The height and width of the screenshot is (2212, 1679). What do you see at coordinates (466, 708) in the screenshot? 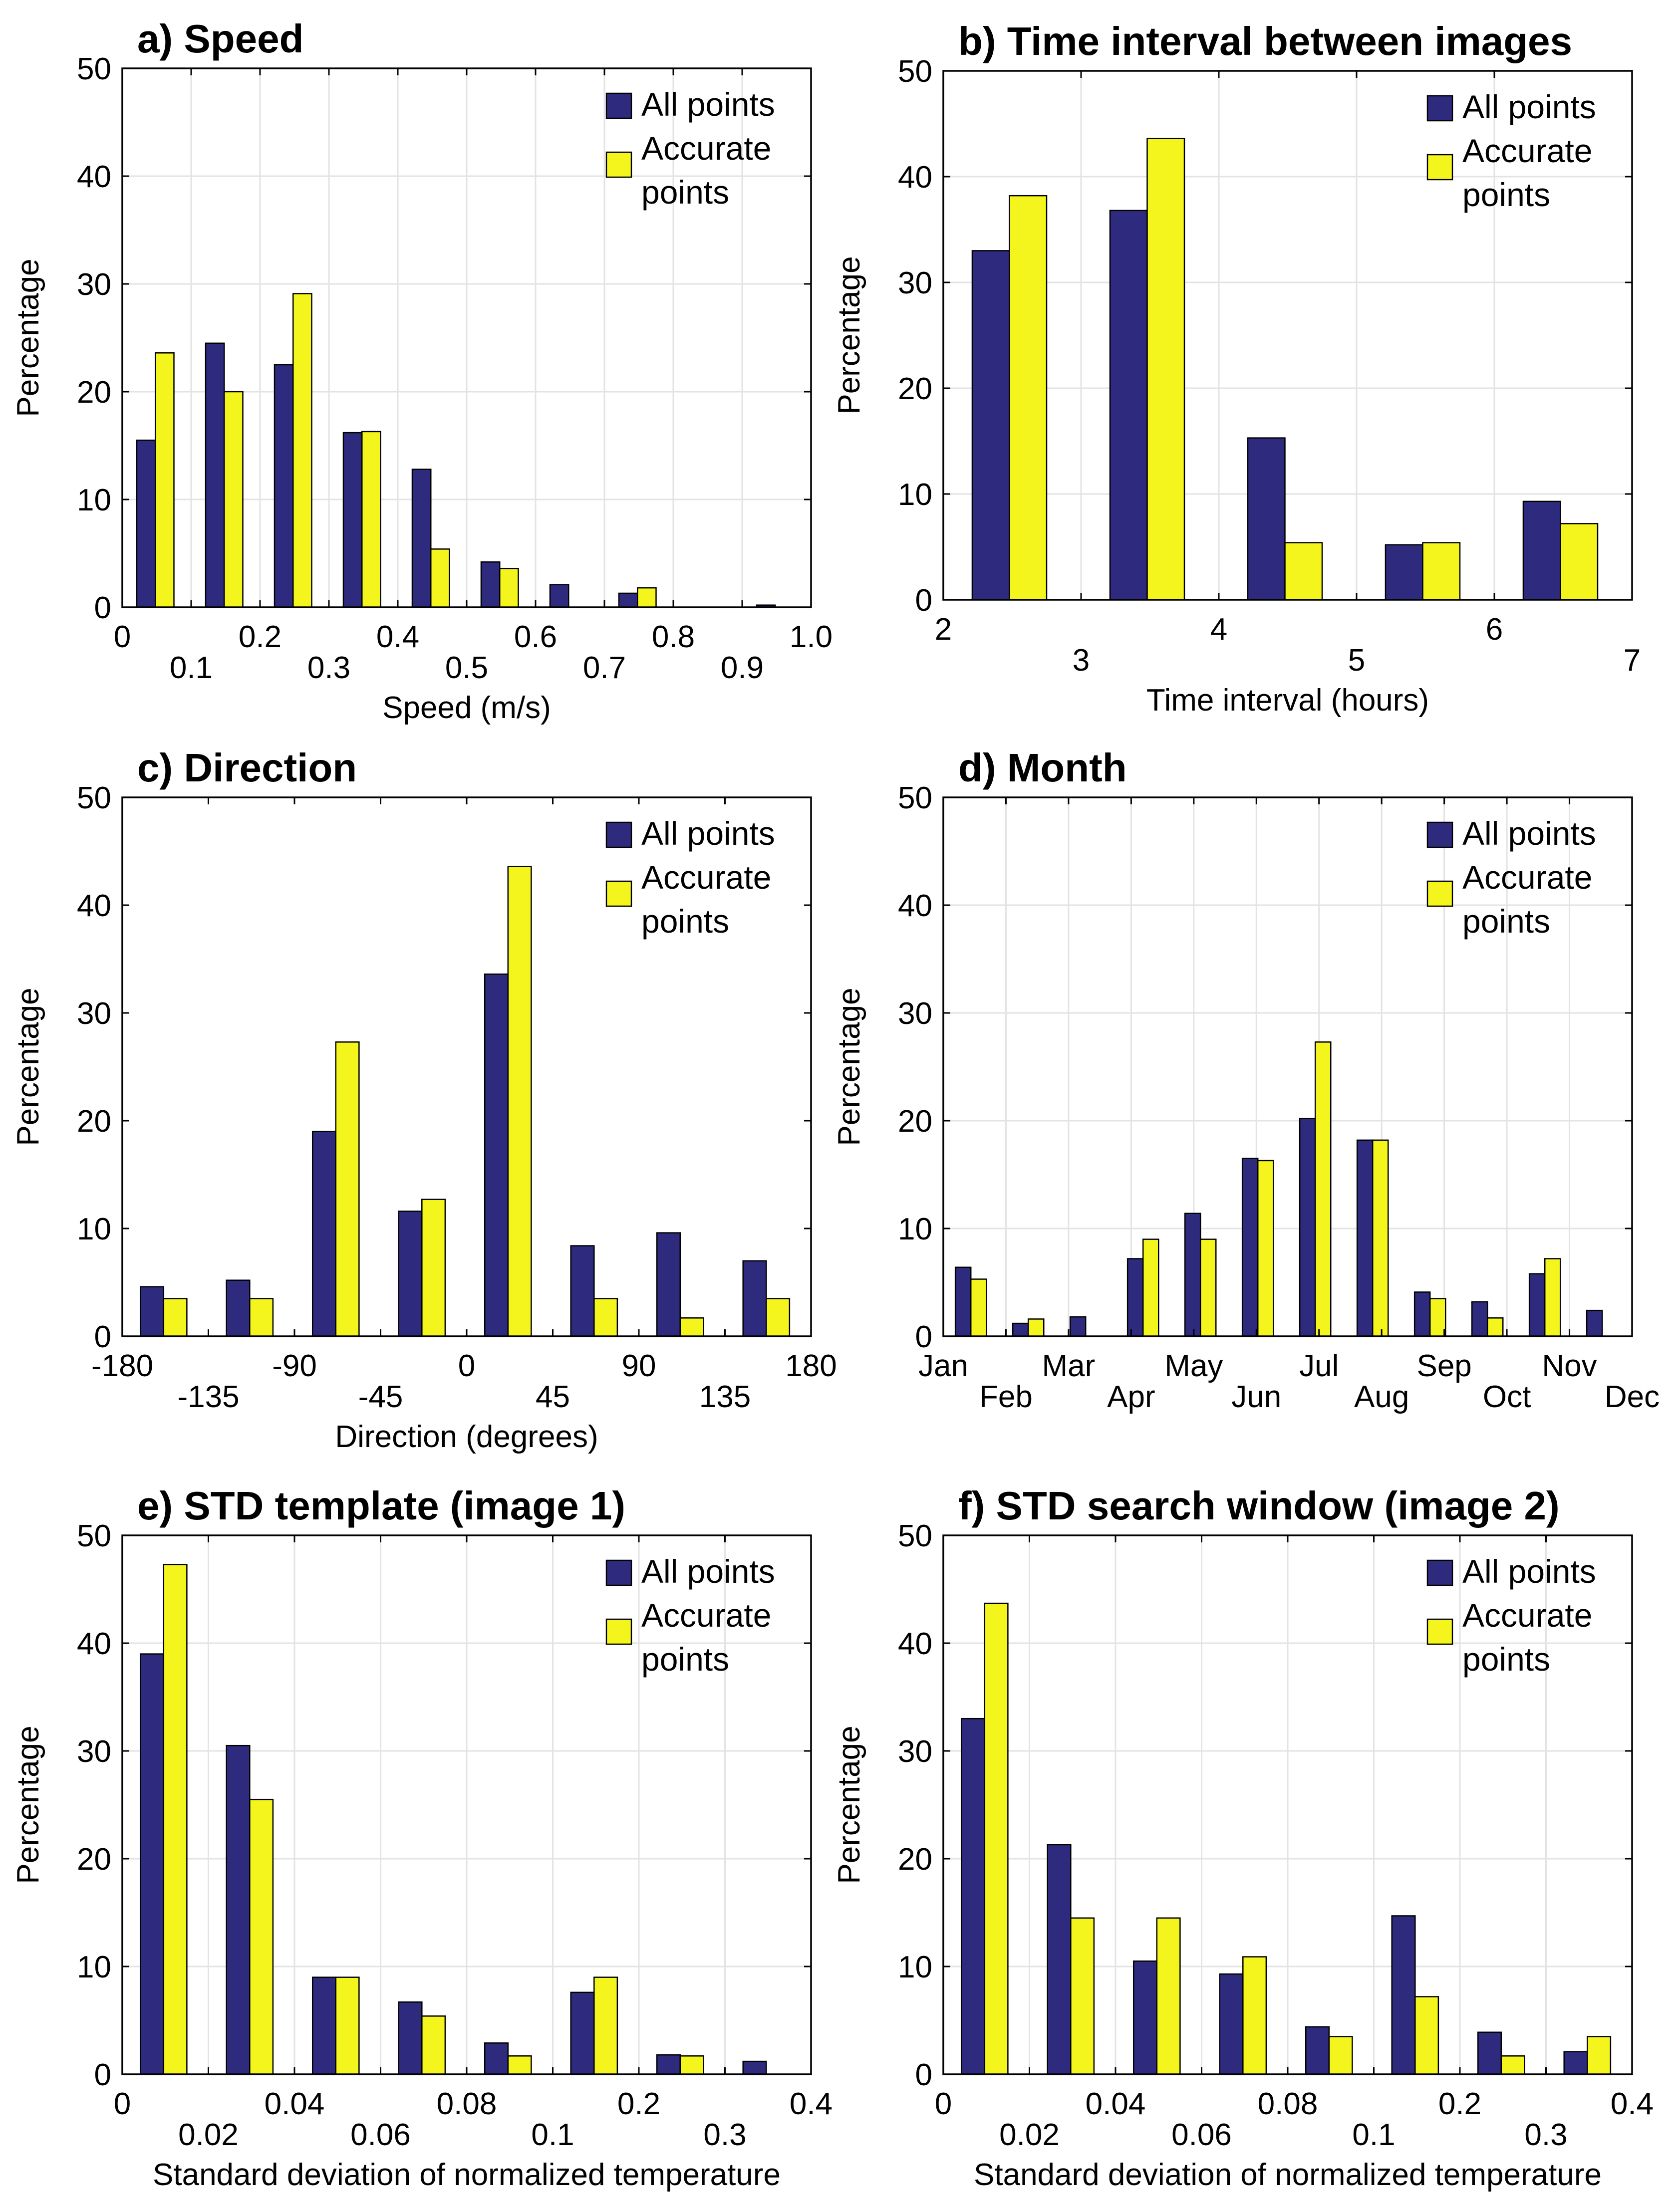
I see `x-axis-label: Speed (m/s)` at bounding box center [466, 708].